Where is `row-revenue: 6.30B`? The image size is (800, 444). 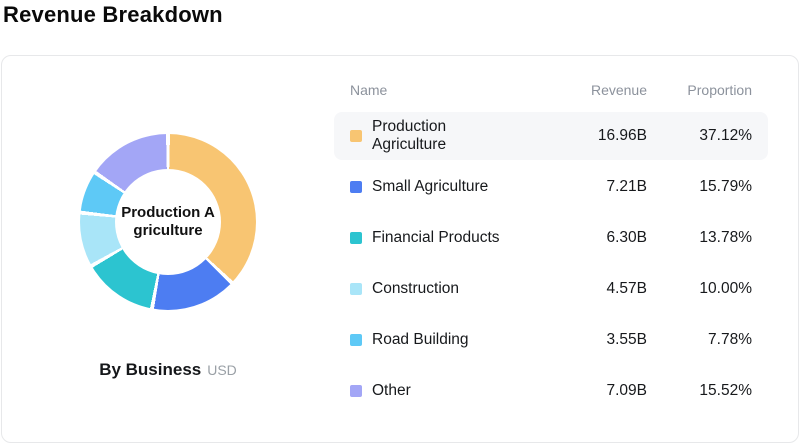
row-revenue: 6.30B is located at coordinates (626, 237).